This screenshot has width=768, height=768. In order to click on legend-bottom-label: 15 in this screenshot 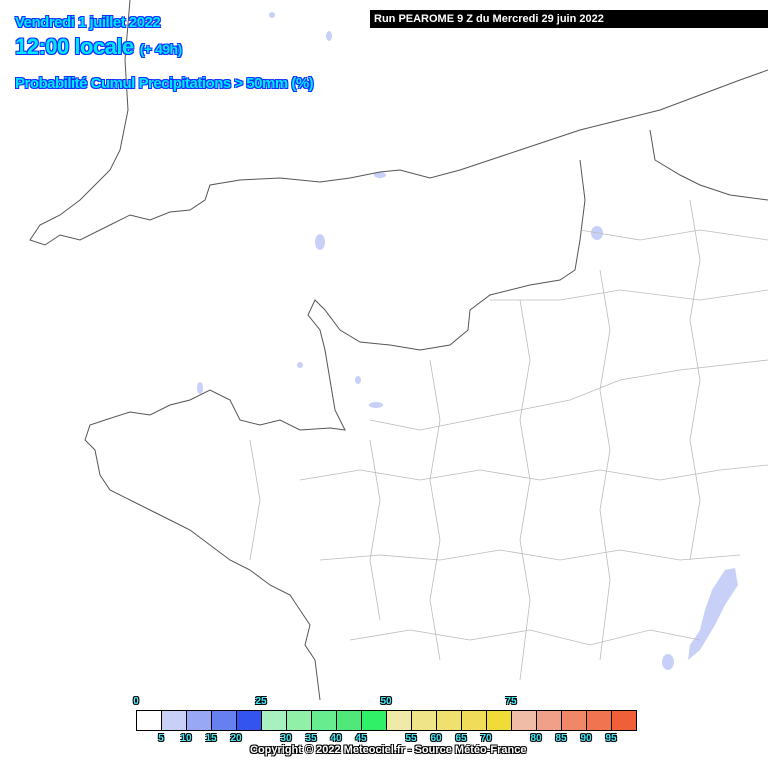, I will do `click(211, 738)`.